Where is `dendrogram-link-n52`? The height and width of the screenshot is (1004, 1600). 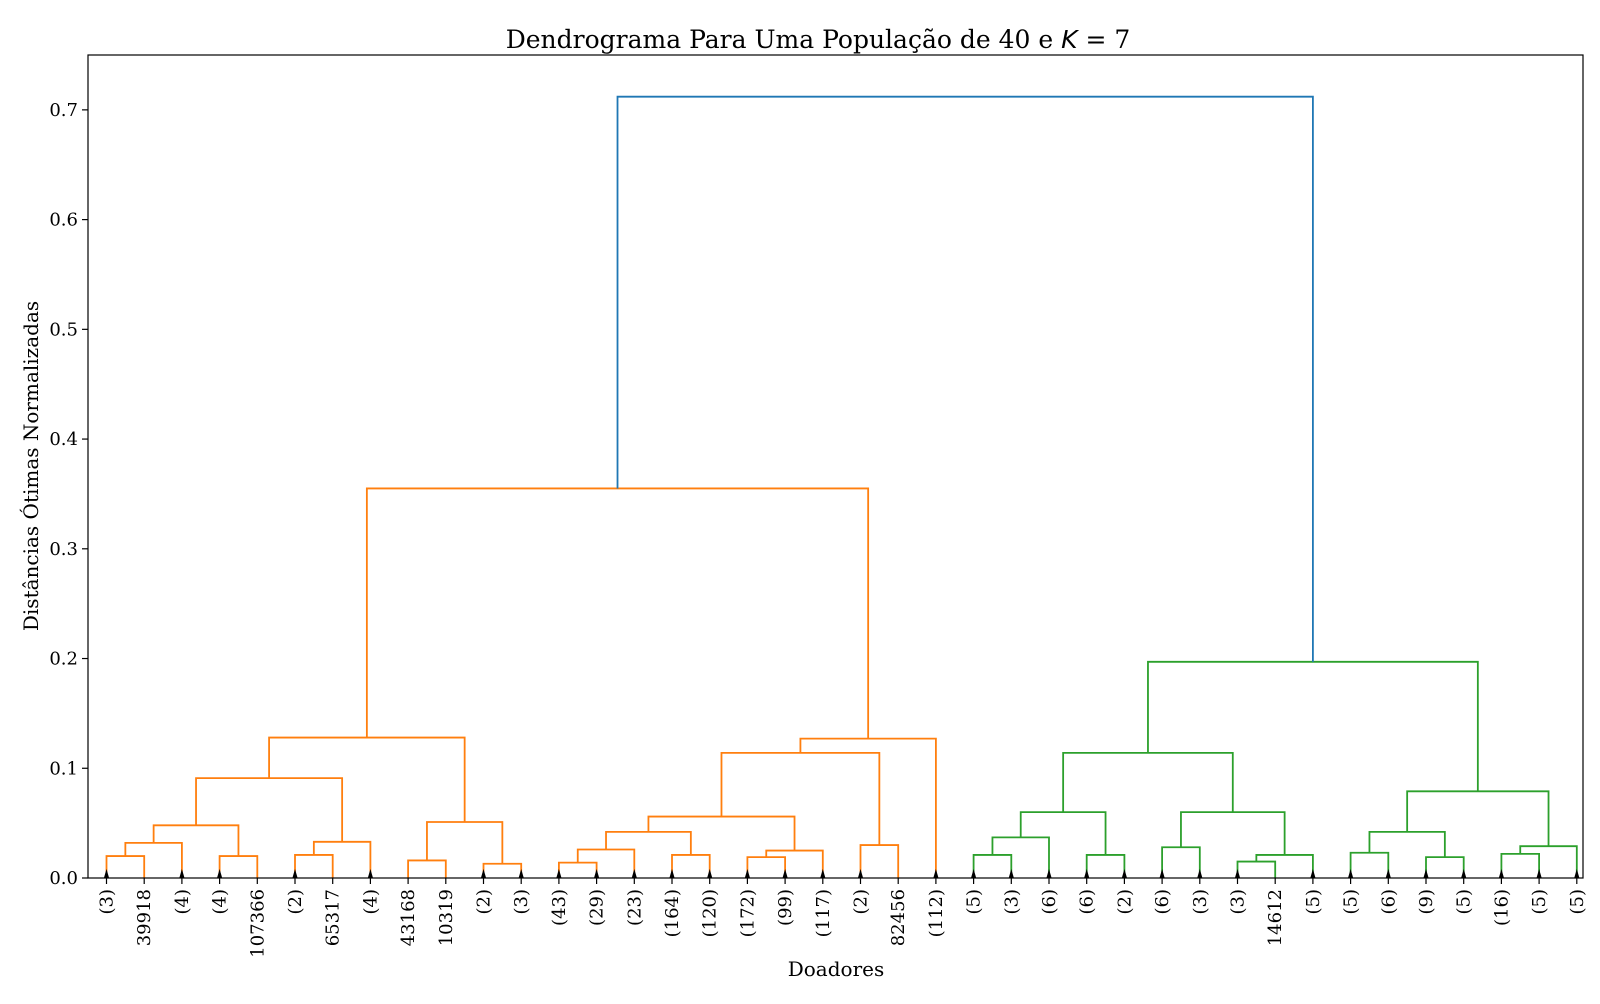
dendrogram-link-n52 is located at coordinates (606, 863).